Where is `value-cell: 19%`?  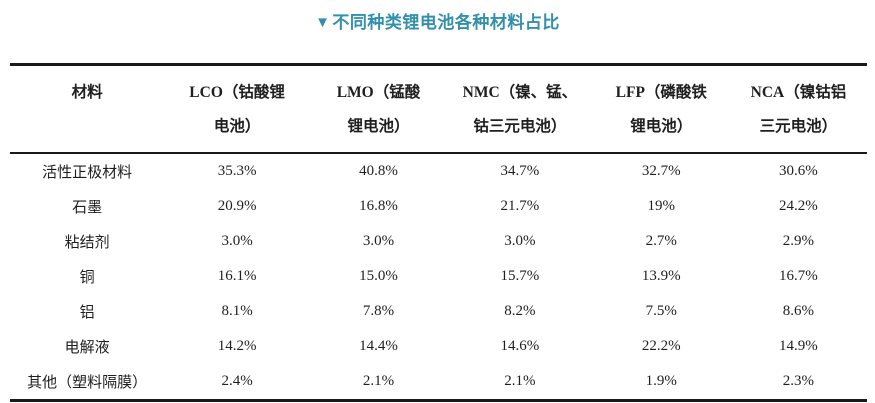
value-cell: 19% is located at coordinates (661, 206).